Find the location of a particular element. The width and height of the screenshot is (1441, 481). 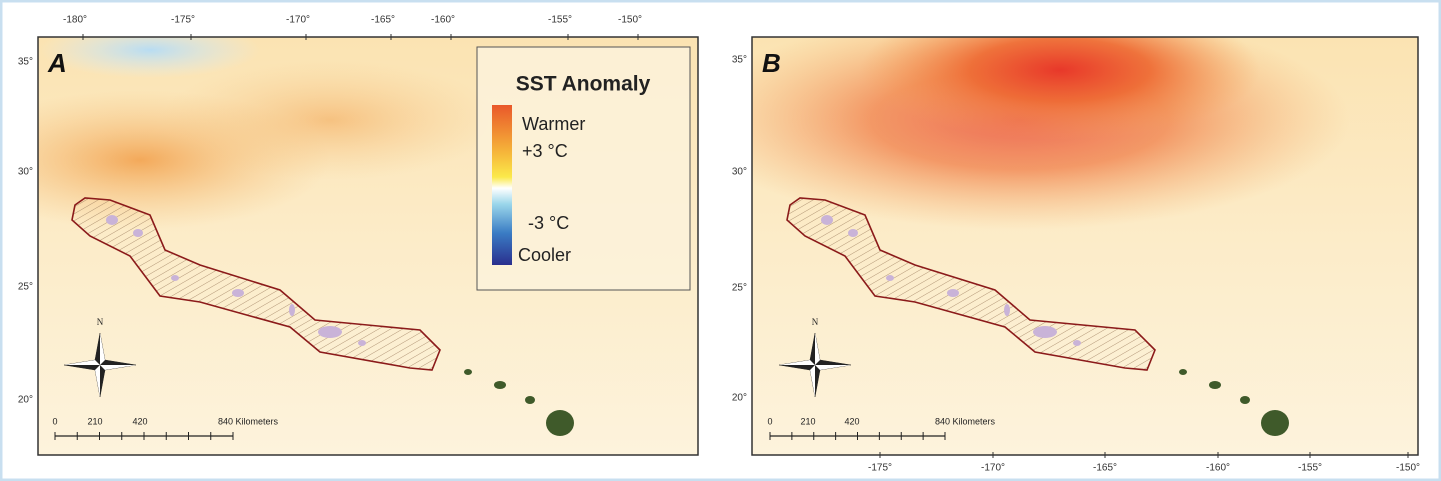

panel-label: B is located at coordinates (771, 63).